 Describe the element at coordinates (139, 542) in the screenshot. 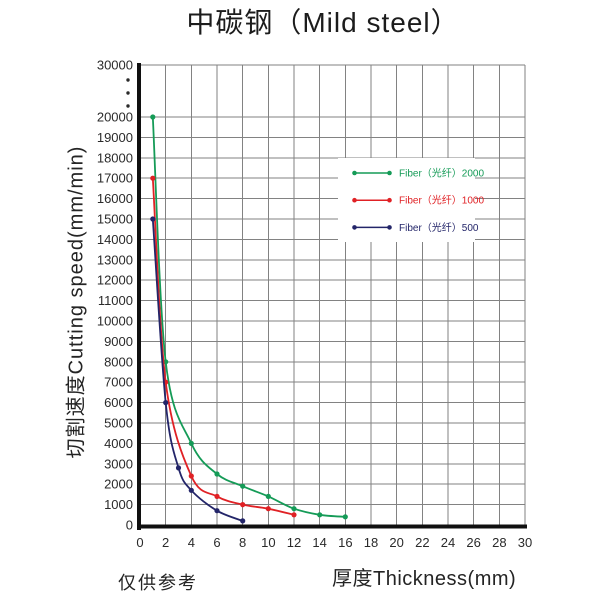

I see `x-tick-label: 0` at that location.